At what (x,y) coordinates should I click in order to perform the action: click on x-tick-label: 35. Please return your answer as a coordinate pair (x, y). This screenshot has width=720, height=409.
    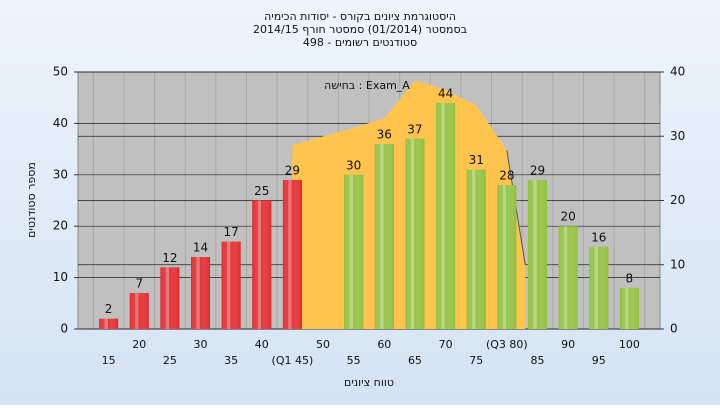
    Looking at the image, I should click on (231, 360).